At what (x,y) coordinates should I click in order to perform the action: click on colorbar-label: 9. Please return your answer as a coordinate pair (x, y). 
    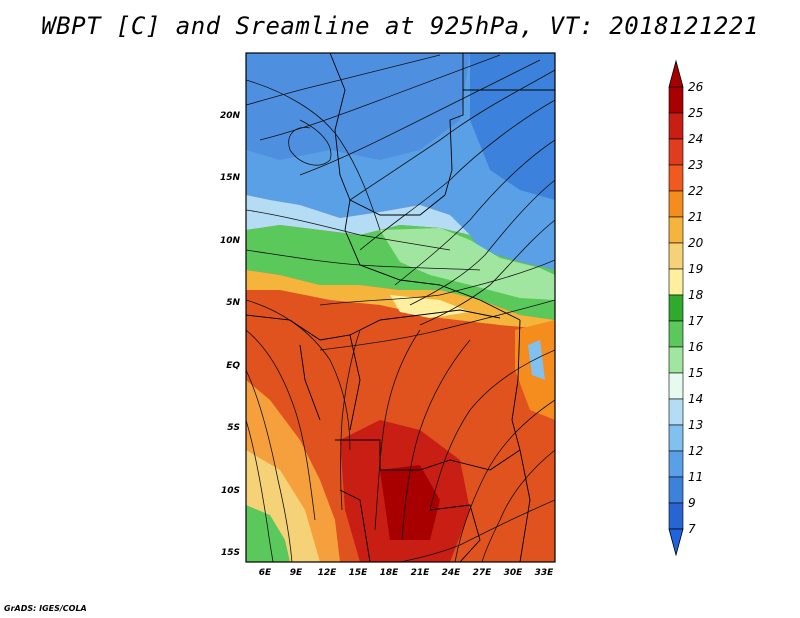
    Looking at the image, I should click on (692, 503).